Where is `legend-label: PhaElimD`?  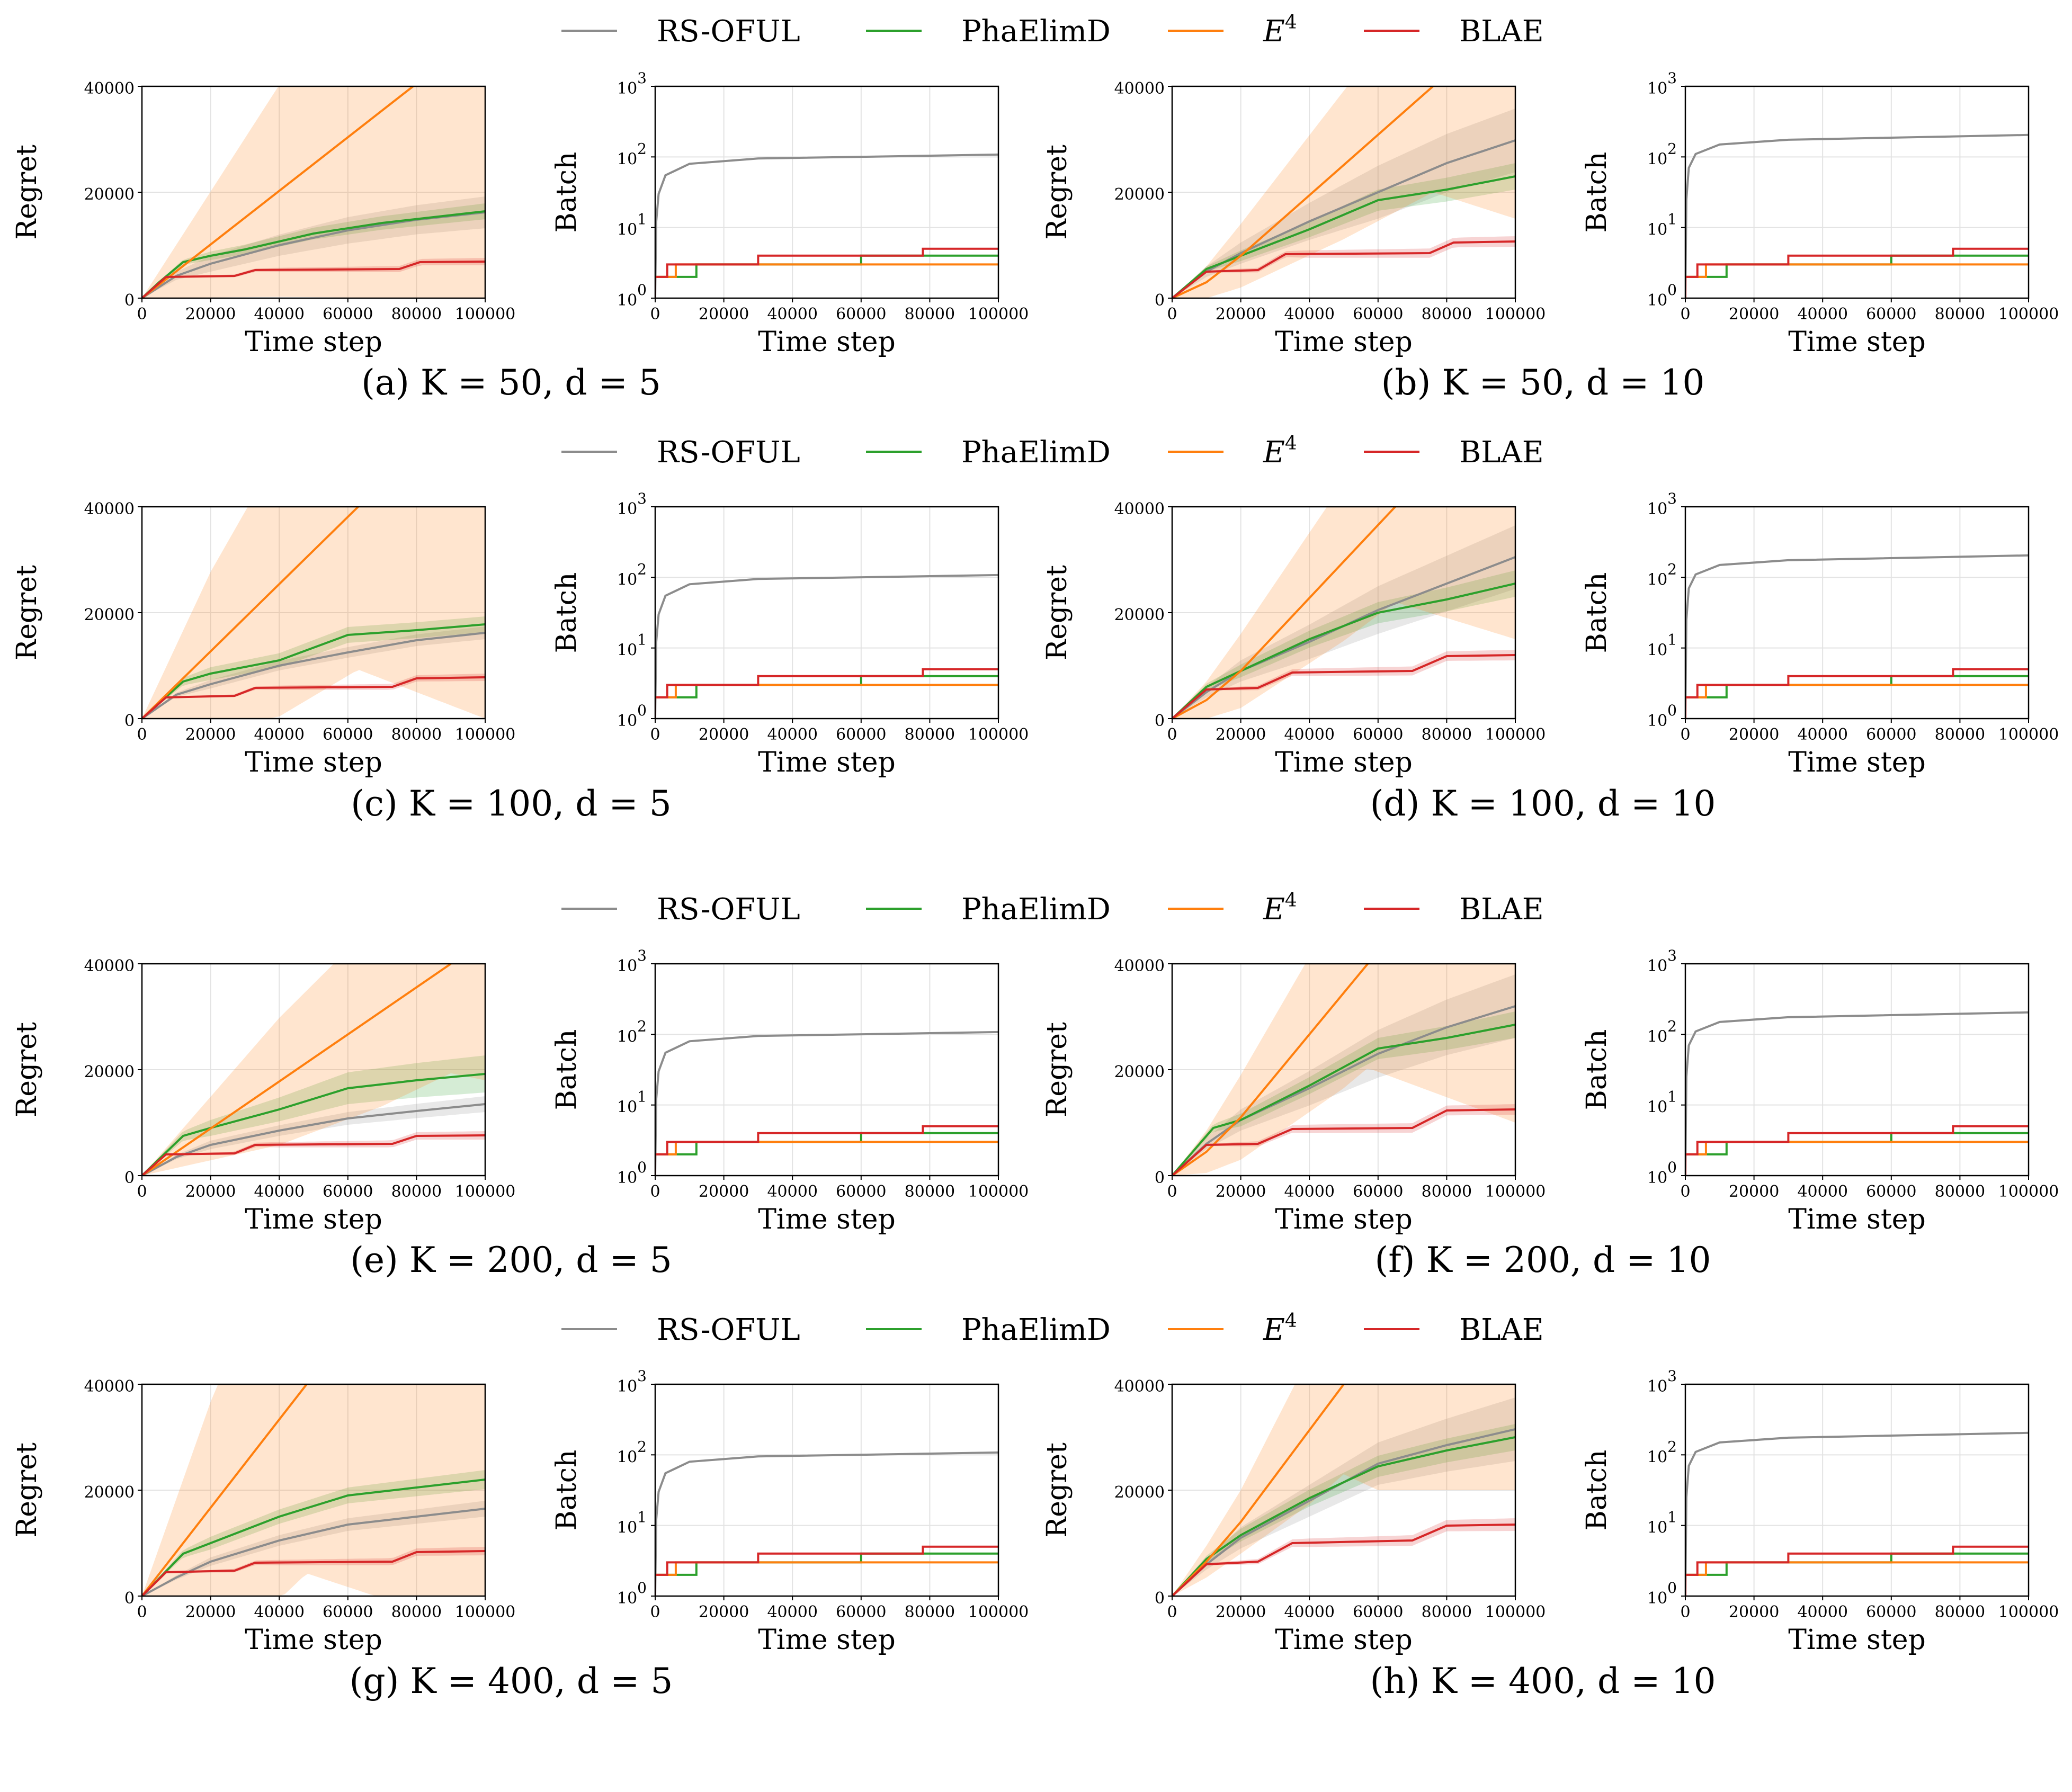 legend-label: PhaElimD is located at coordinates (1036, 31).